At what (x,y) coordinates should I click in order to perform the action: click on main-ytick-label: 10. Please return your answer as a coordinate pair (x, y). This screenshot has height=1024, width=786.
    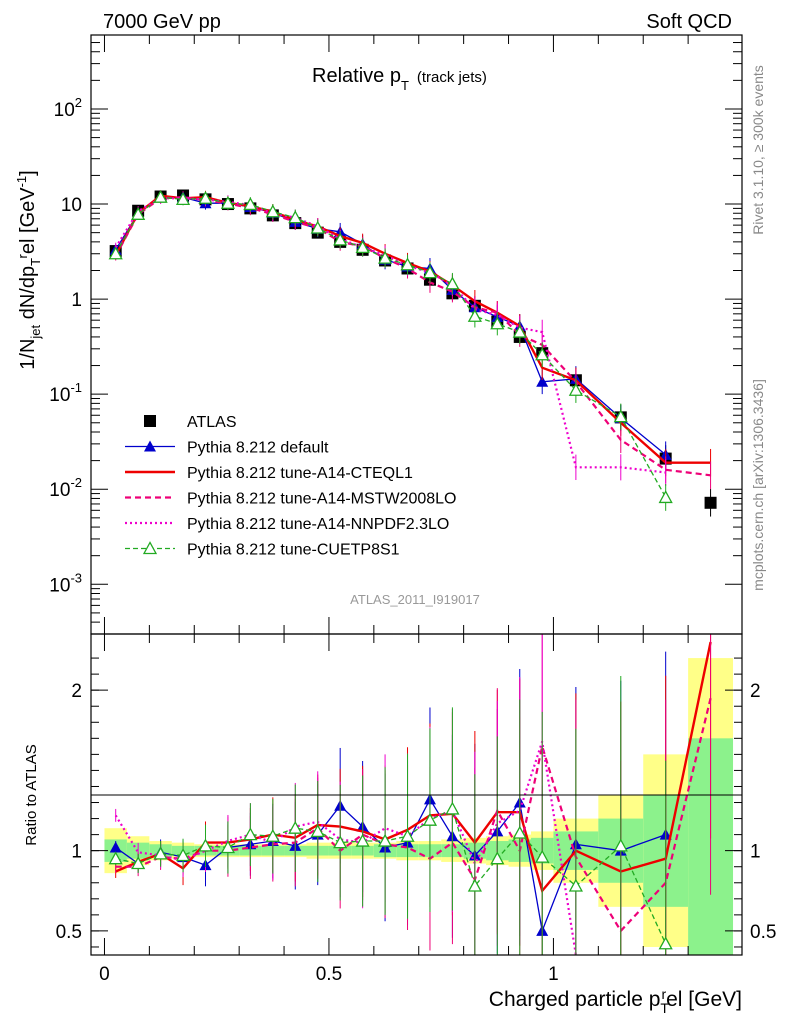
    Looking at the image, I should click on (71, 205).